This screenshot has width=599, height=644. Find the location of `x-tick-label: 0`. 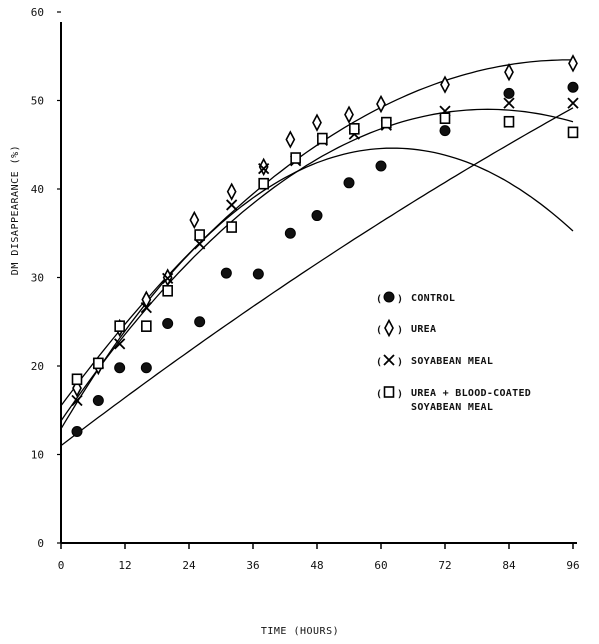

x-tick-label: 0 is located at coordinates (61, 565).